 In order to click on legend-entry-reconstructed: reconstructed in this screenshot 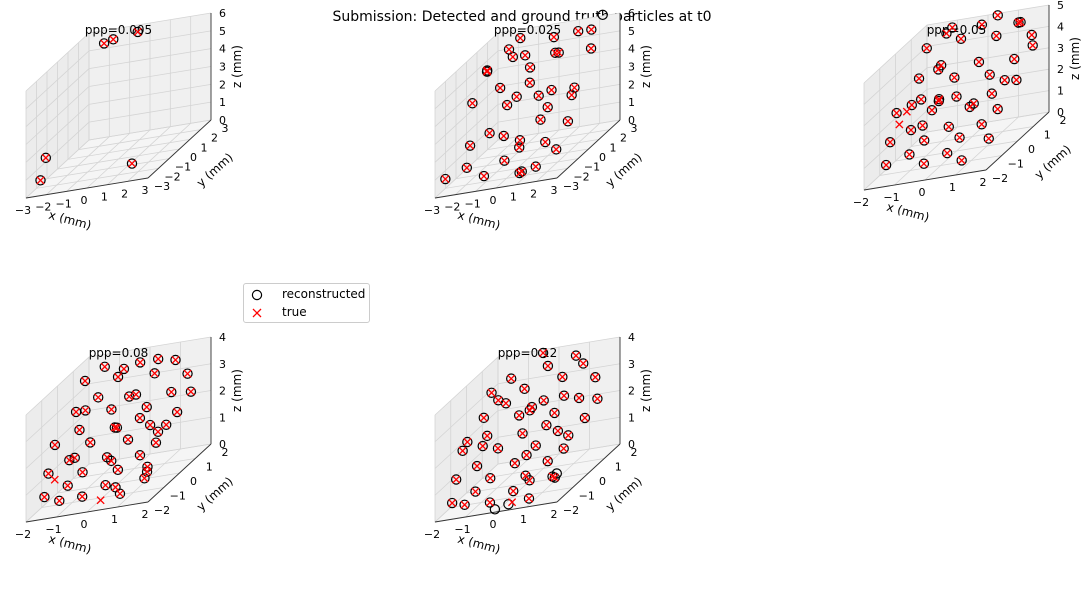, I will do `click(306, 295)`.